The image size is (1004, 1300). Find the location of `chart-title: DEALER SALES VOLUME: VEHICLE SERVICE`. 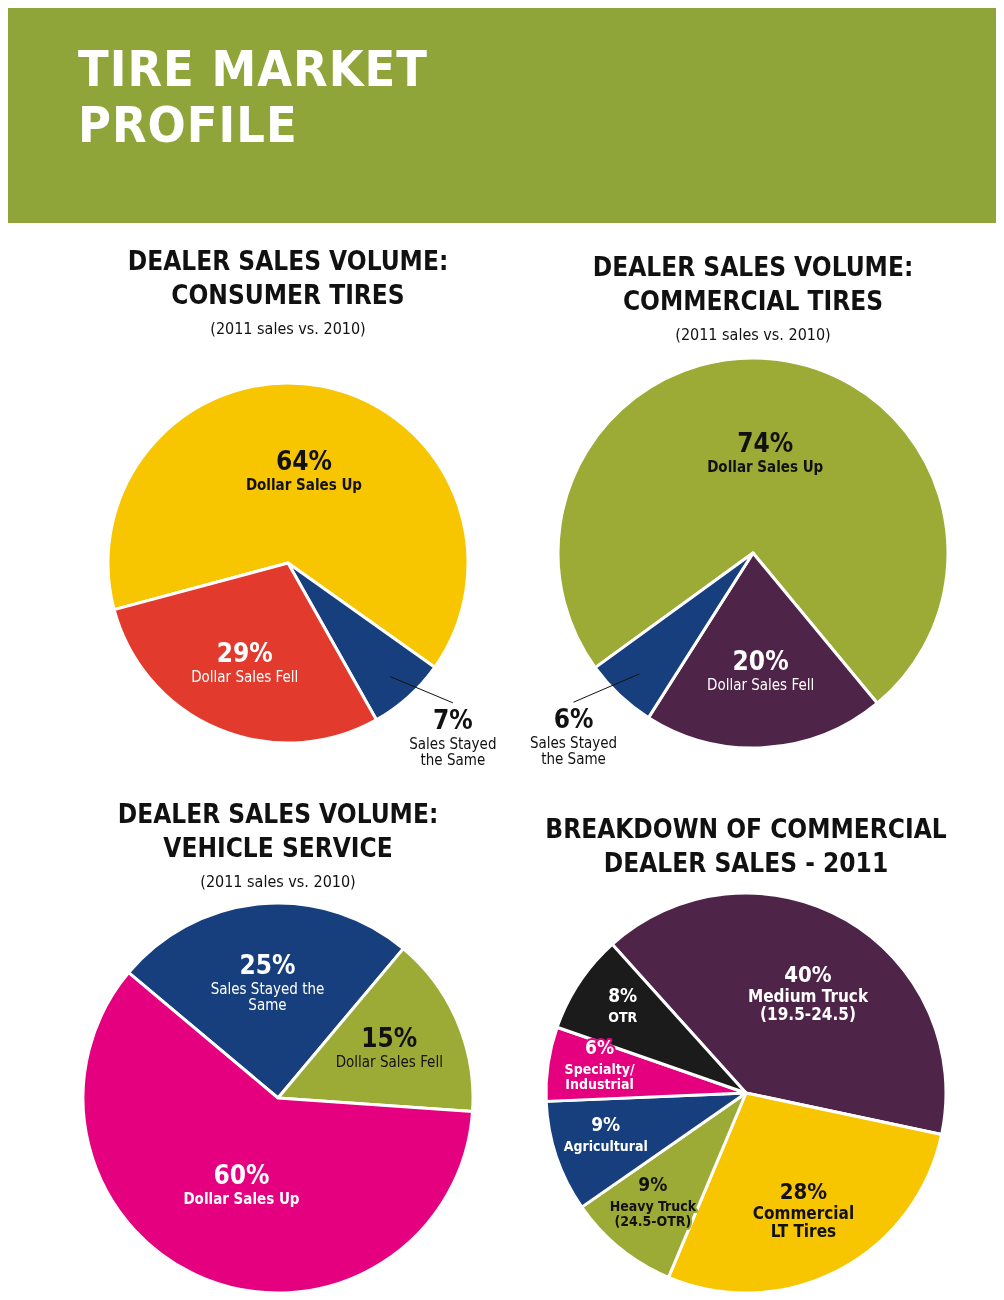

chart-title: DEALER SALES VOLUME: VEHICLE SERVICE is located at coordinates (278, 831).